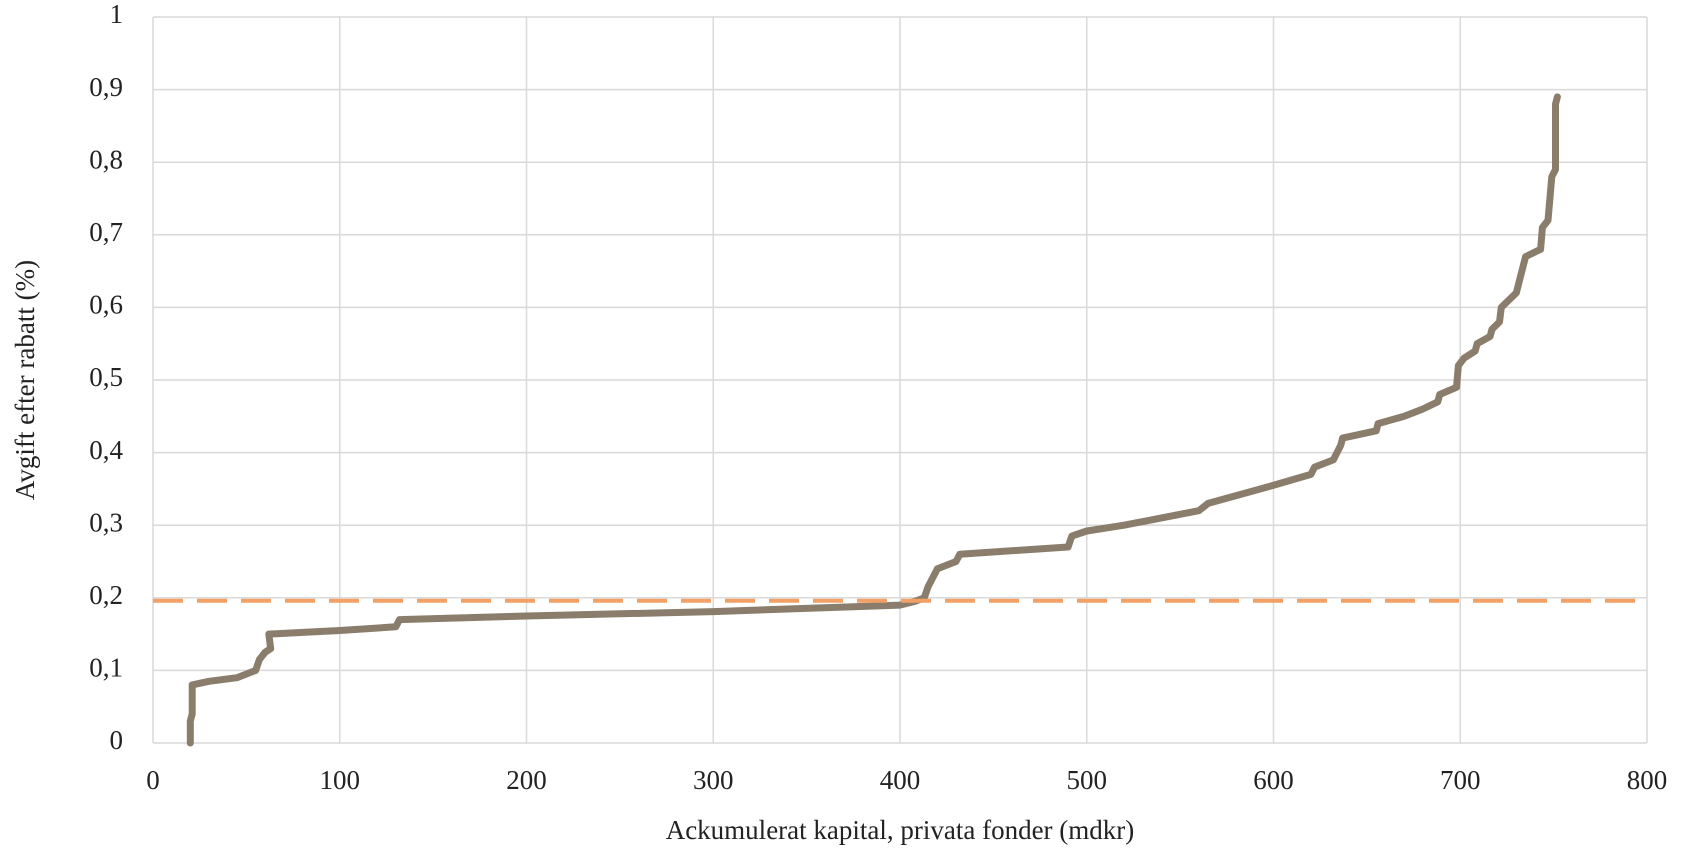  Describe the element at coordinates (106, 305) in the screenshot. I see `y-tick-label: 0,6` at that location.